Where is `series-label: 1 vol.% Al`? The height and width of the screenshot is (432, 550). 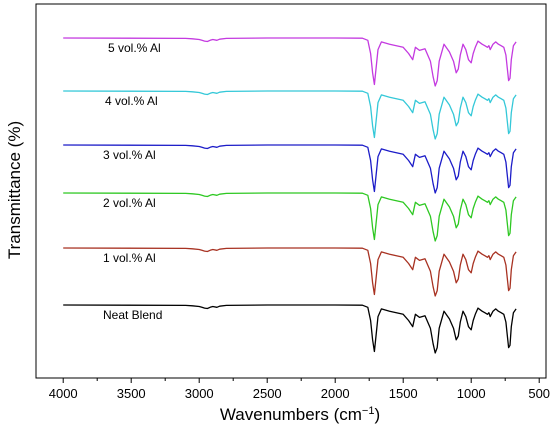 series-label: 1 vol.% Al is located at coordinates (129, 258).